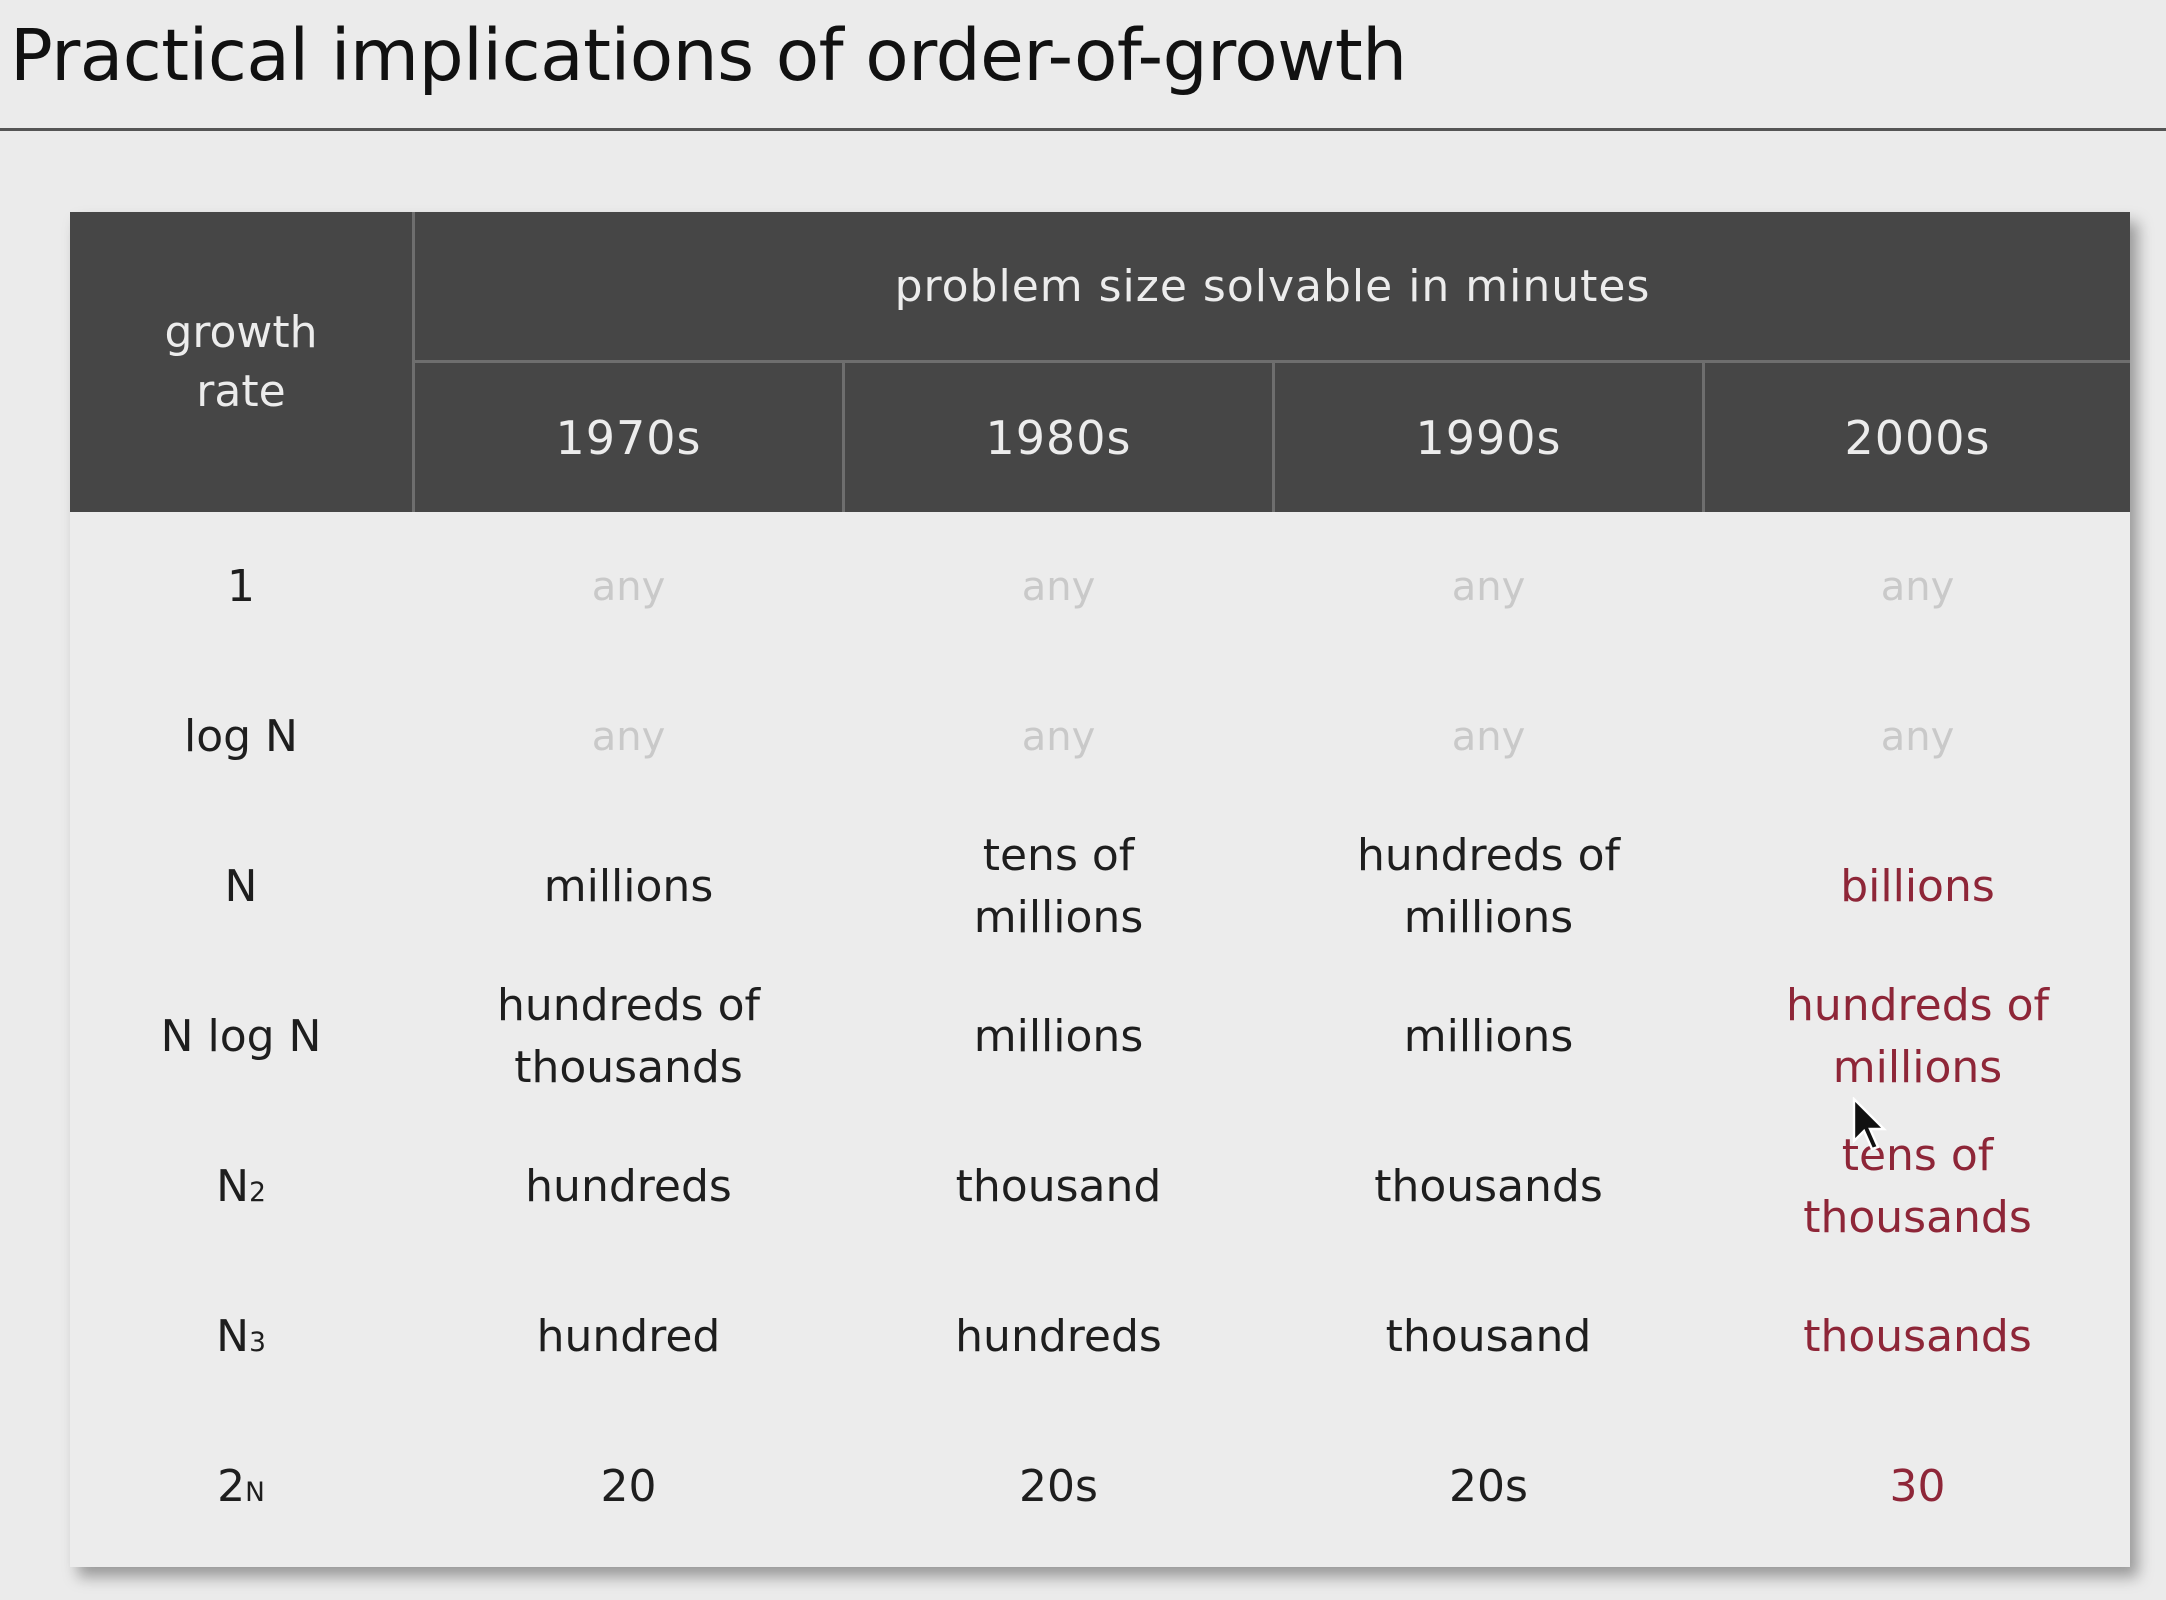 This screenshot has height=1600, width=2166. I want to click on problem-size-cell: tens of thousands, so click(1917, 1187).